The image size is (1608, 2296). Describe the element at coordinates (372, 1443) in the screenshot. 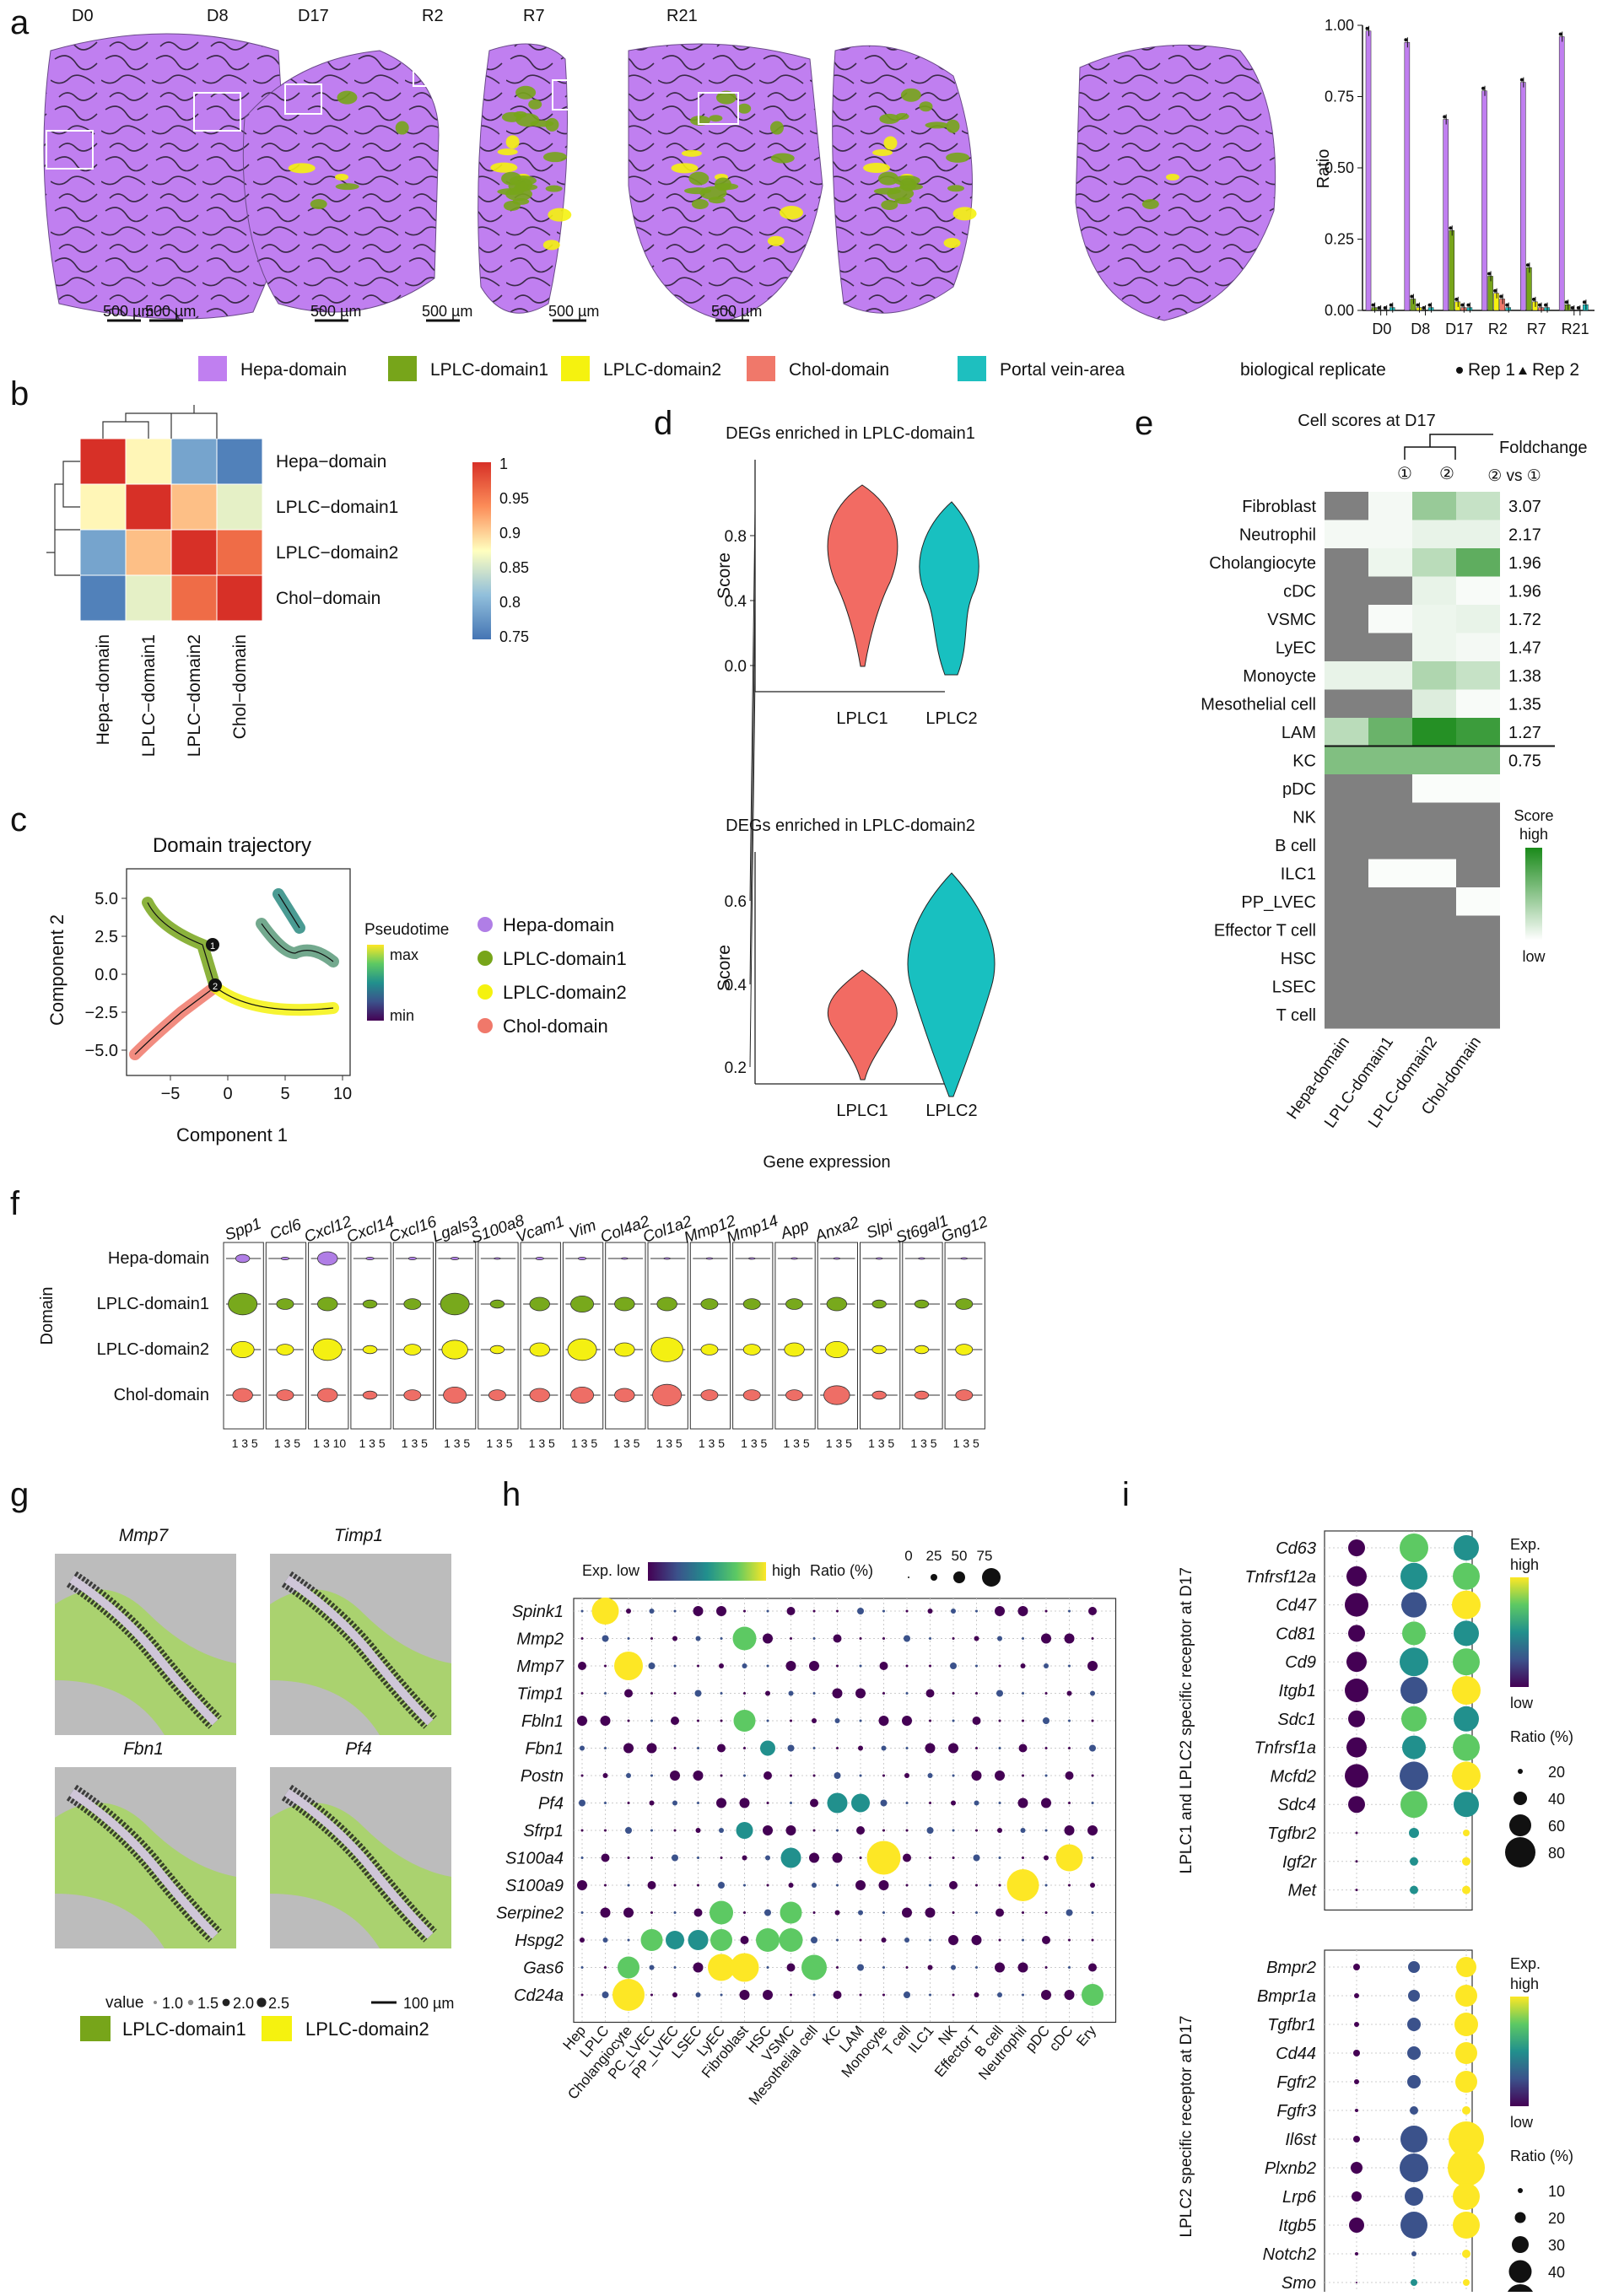

I see `x-ticks-Cxcl14: 1 3 5` at that location.